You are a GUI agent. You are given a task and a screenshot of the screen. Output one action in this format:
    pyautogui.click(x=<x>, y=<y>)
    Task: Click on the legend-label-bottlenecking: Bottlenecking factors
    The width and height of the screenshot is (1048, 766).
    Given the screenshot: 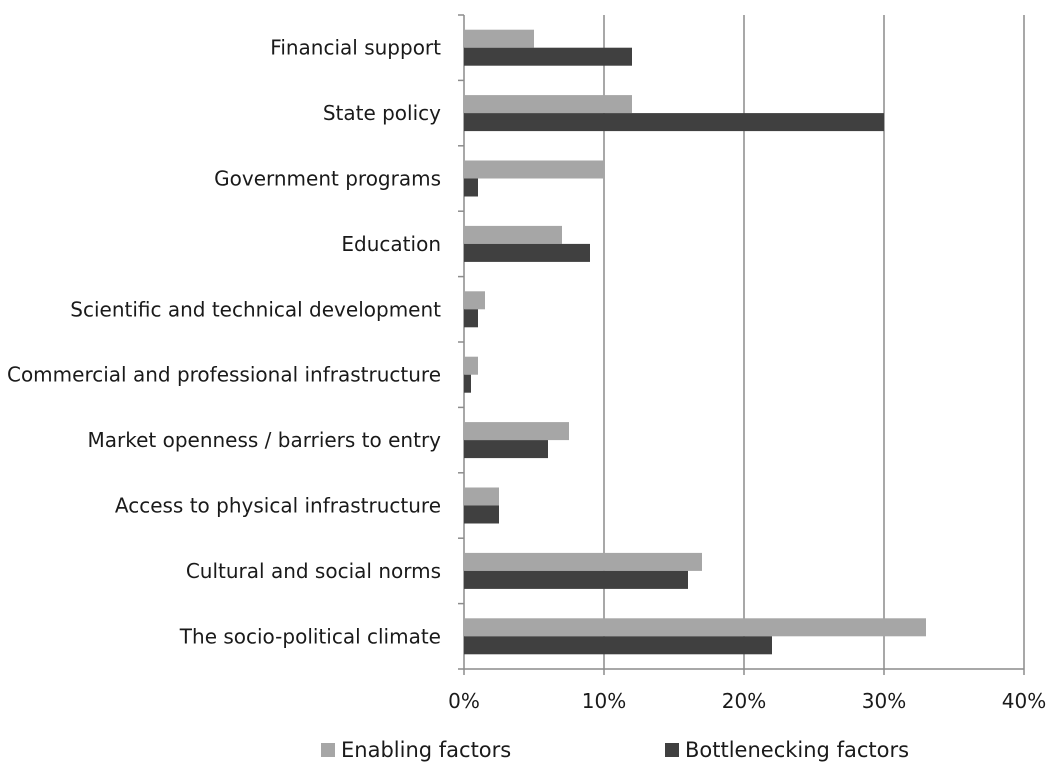 What is the action you would take?
    pyautogui.click(x=797, y=750)
    